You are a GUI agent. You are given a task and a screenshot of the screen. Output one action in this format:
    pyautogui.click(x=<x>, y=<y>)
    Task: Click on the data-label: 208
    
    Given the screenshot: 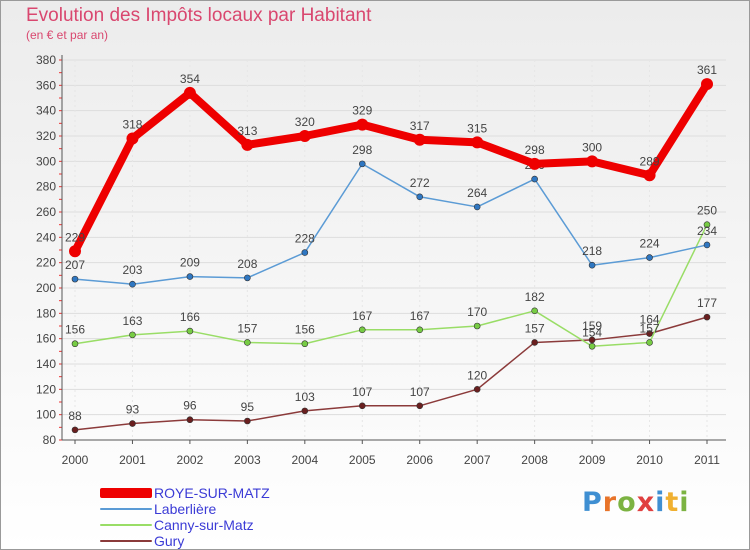 What is the action you would take?
    pyautogui.click(x=247, y=264)
    